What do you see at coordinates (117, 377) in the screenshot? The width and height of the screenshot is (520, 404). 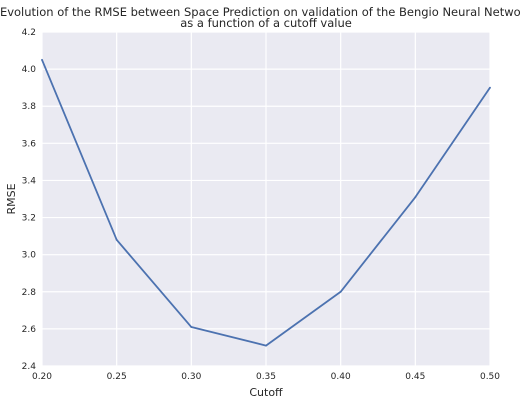 I see `x-tick-label: 0.25` at bounding box center [117, 377].